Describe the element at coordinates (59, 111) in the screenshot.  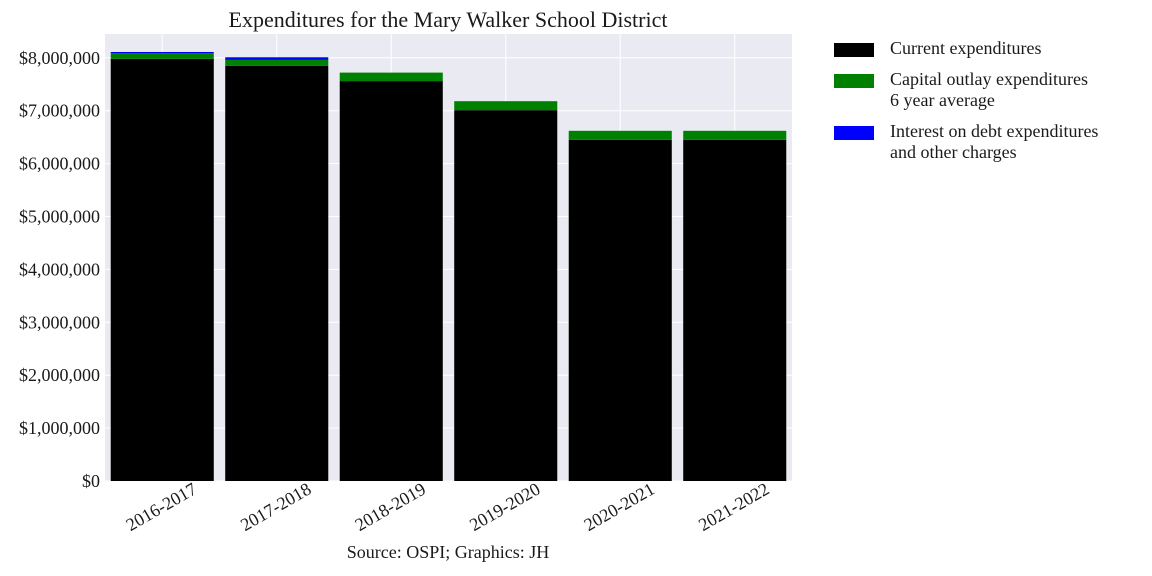
I see `y-tick-label: $7,000,000` at that location.